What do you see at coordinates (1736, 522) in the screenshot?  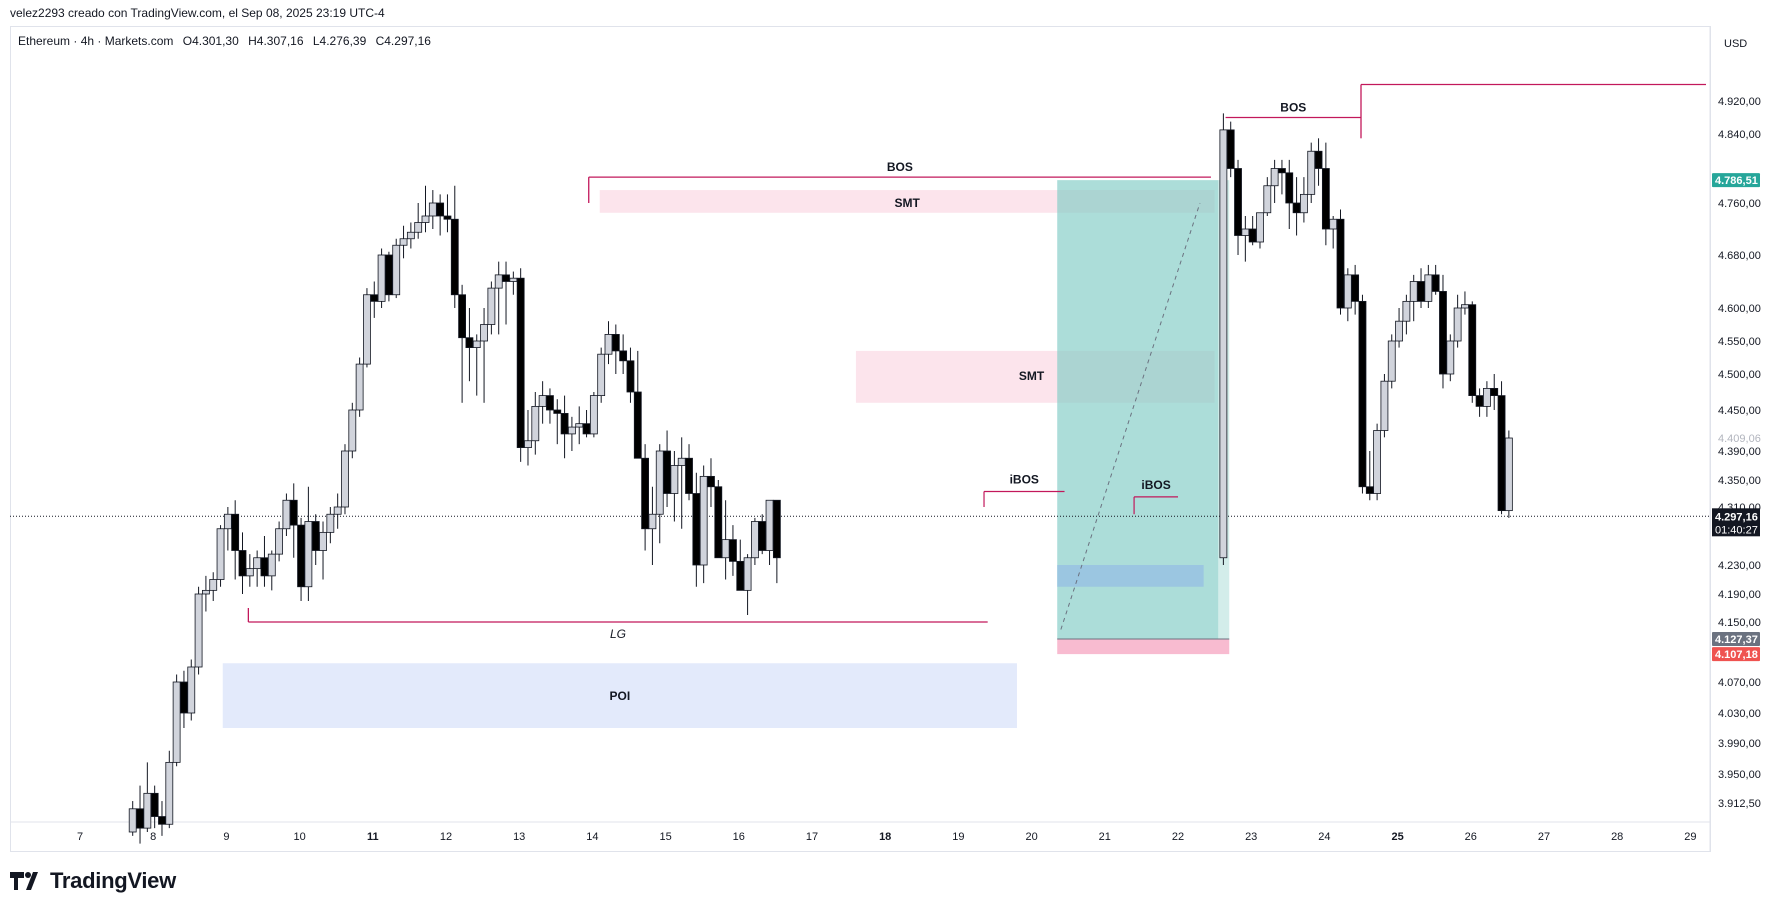 I see `current-price-tag-bg` at bounding box center [1736, 522].